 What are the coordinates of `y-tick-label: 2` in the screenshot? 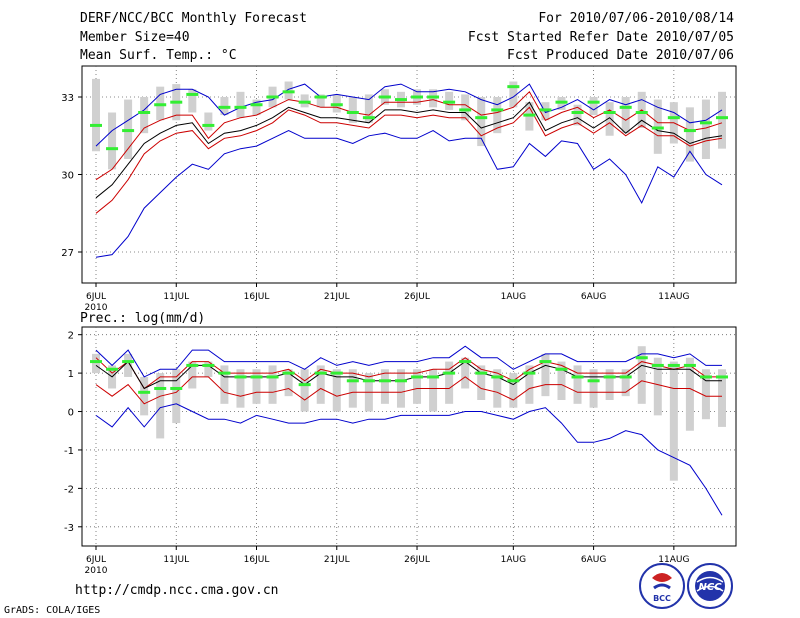 It's located at (71, 336).